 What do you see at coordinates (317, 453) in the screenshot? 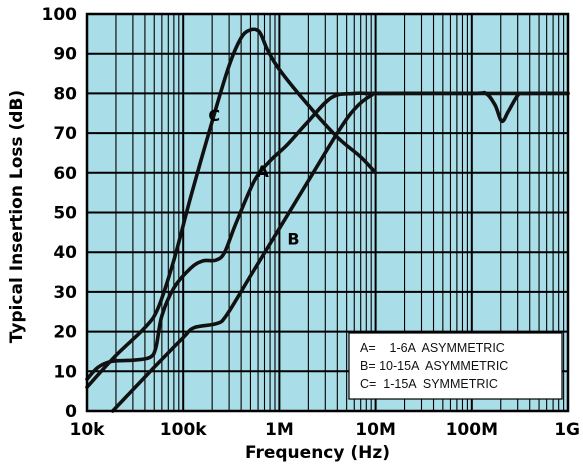
I see `x-axis-title: Frequency (Hz)` at bounding box center [317, 453].